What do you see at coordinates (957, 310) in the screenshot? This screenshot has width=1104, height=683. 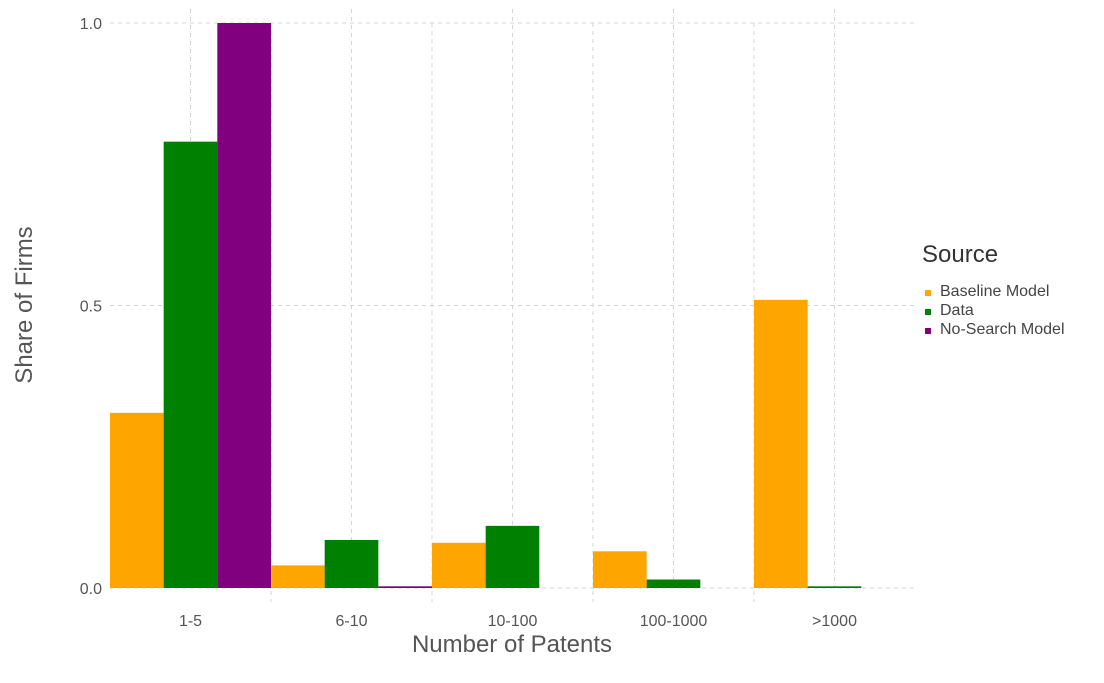 I see `legend-label-data: Data` at bounding box center [957, 310].